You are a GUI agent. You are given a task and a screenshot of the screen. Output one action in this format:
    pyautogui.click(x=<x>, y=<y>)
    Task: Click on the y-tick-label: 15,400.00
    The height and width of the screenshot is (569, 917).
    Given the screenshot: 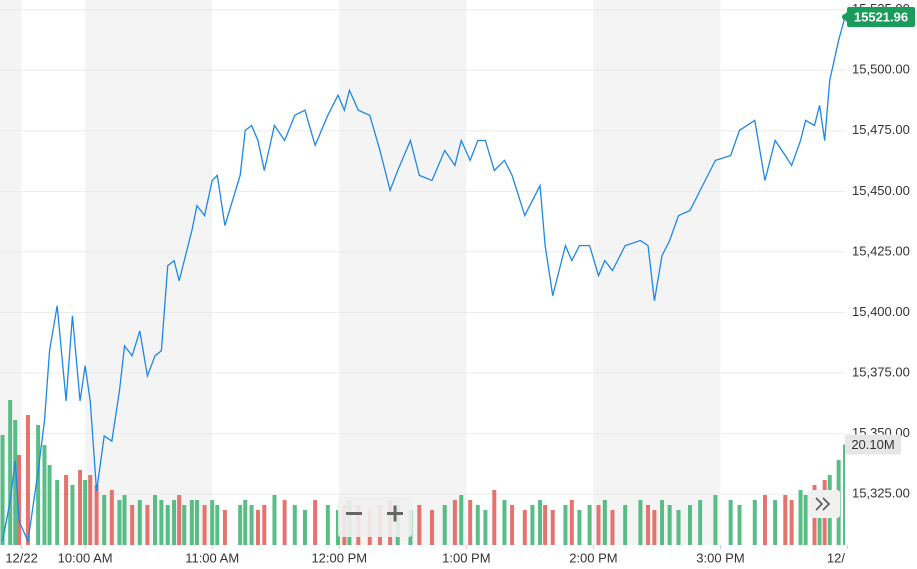 What is the action you would take?
    pyautogui.click(x=881, y=311)
    